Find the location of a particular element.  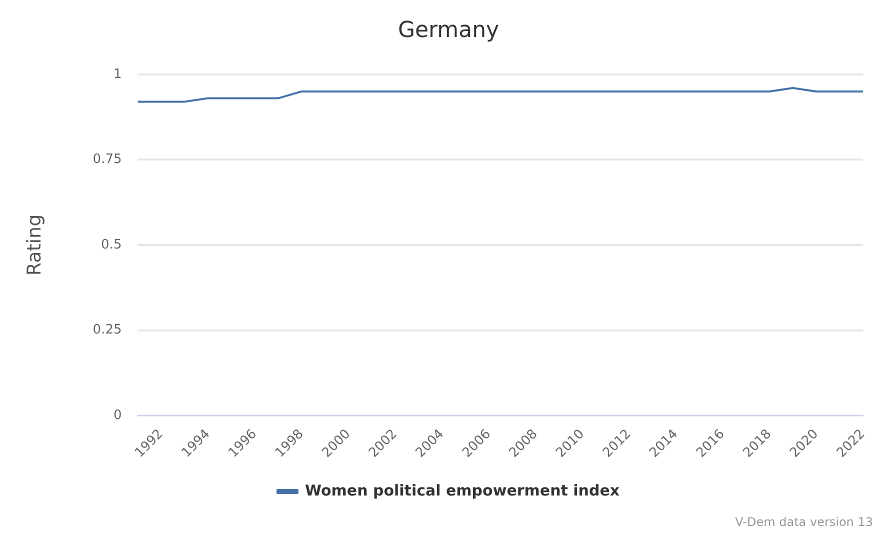

y-axis-title: Rating is located at coordinates (34, 245).